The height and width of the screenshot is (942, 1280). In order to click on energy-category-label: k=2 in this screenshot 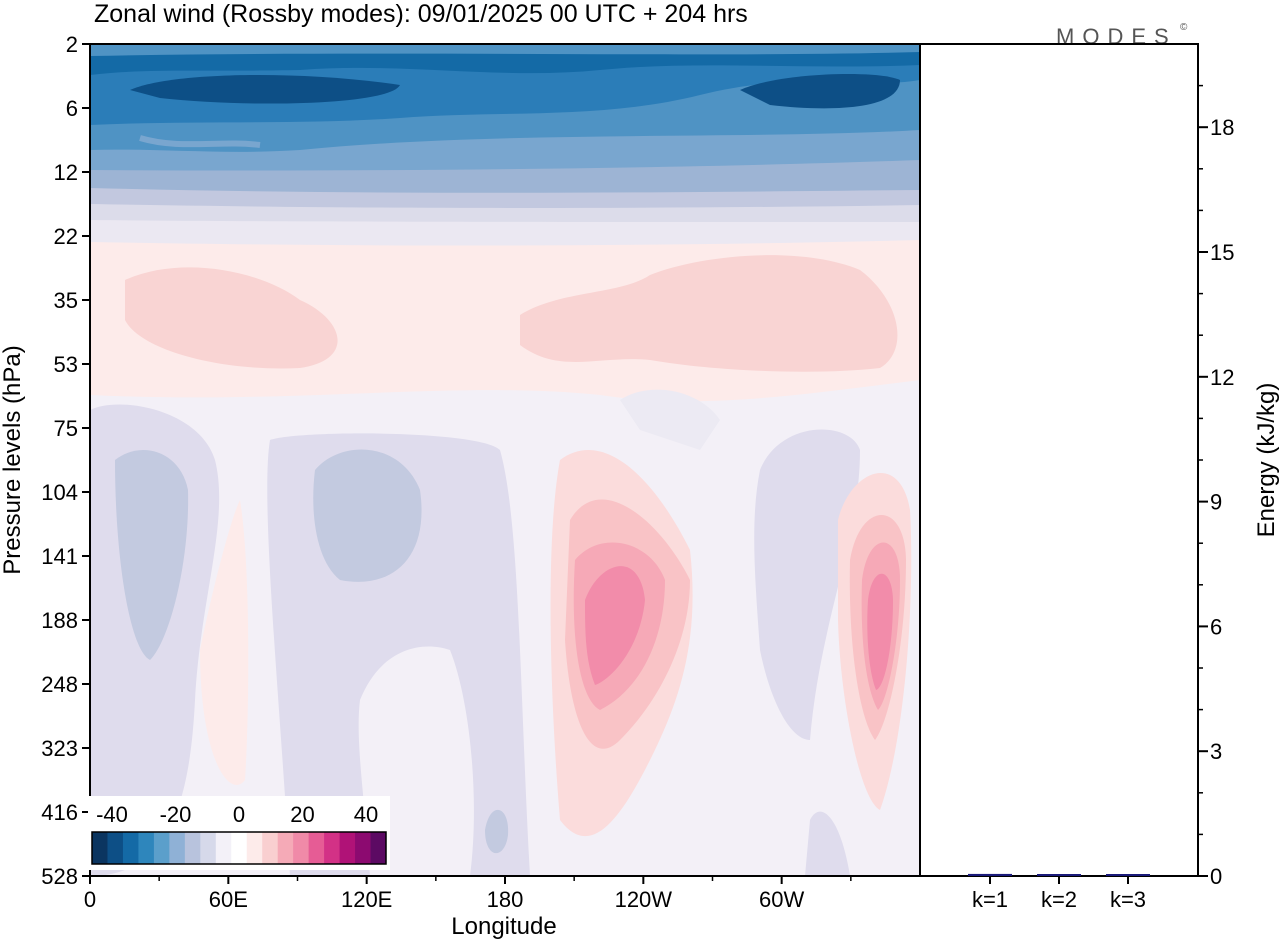, I will do `click(1059, 899)`.